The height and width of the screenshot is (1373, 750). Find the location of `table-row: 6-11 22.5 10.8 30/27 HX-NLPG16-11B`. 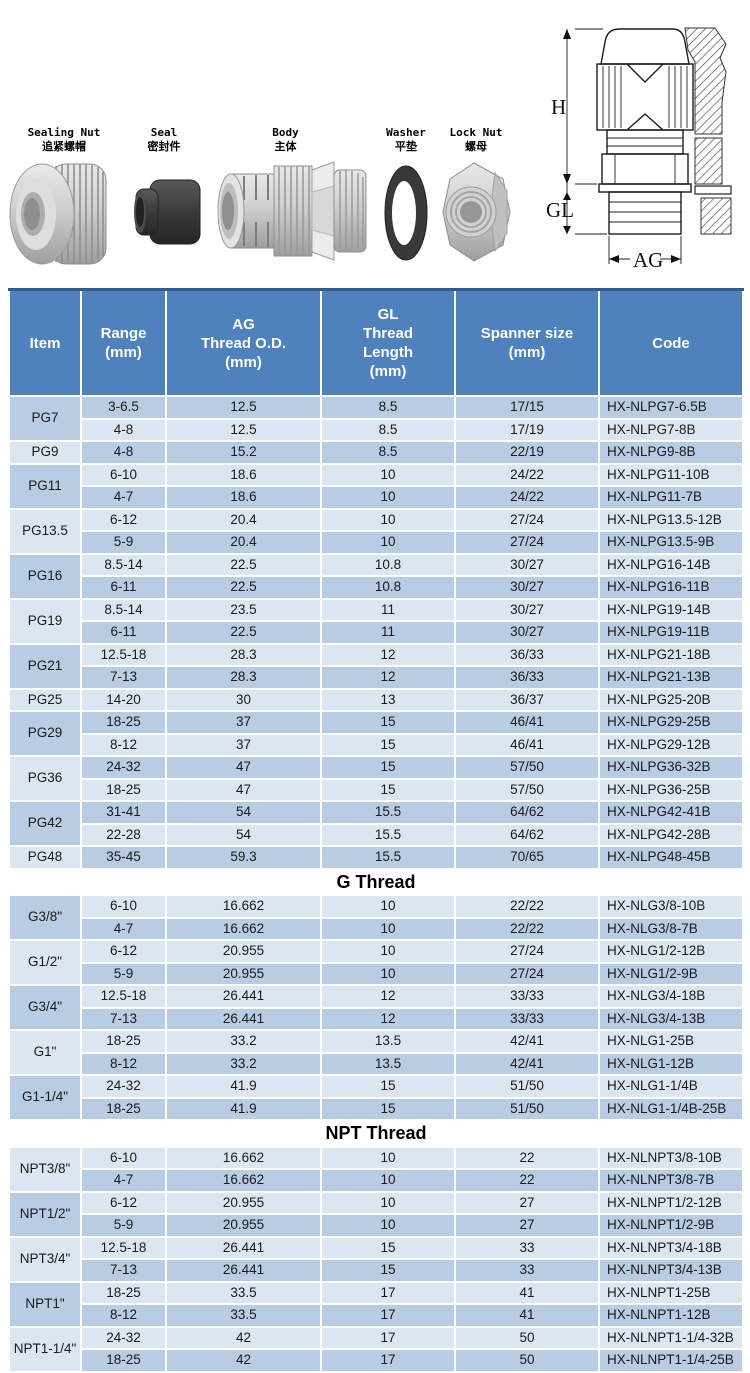

table-row: 6-11 22.5 10.8 30/27 HX-NLPG16-11B is located at coordinates (376, 587).